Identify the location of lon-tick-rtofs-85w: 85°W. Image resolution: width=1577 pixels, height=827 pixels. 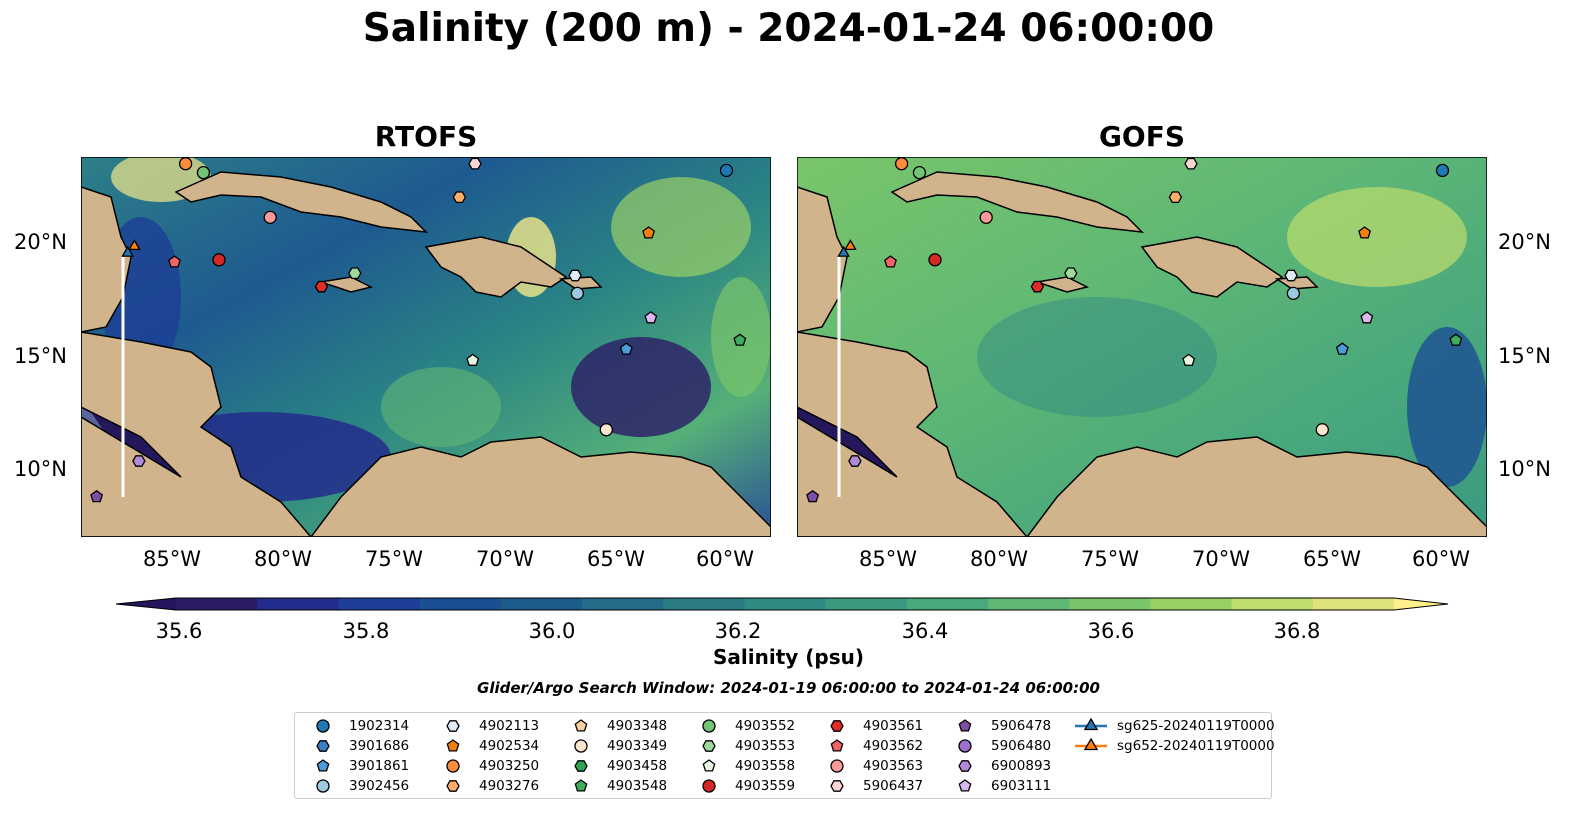
(172, 559).